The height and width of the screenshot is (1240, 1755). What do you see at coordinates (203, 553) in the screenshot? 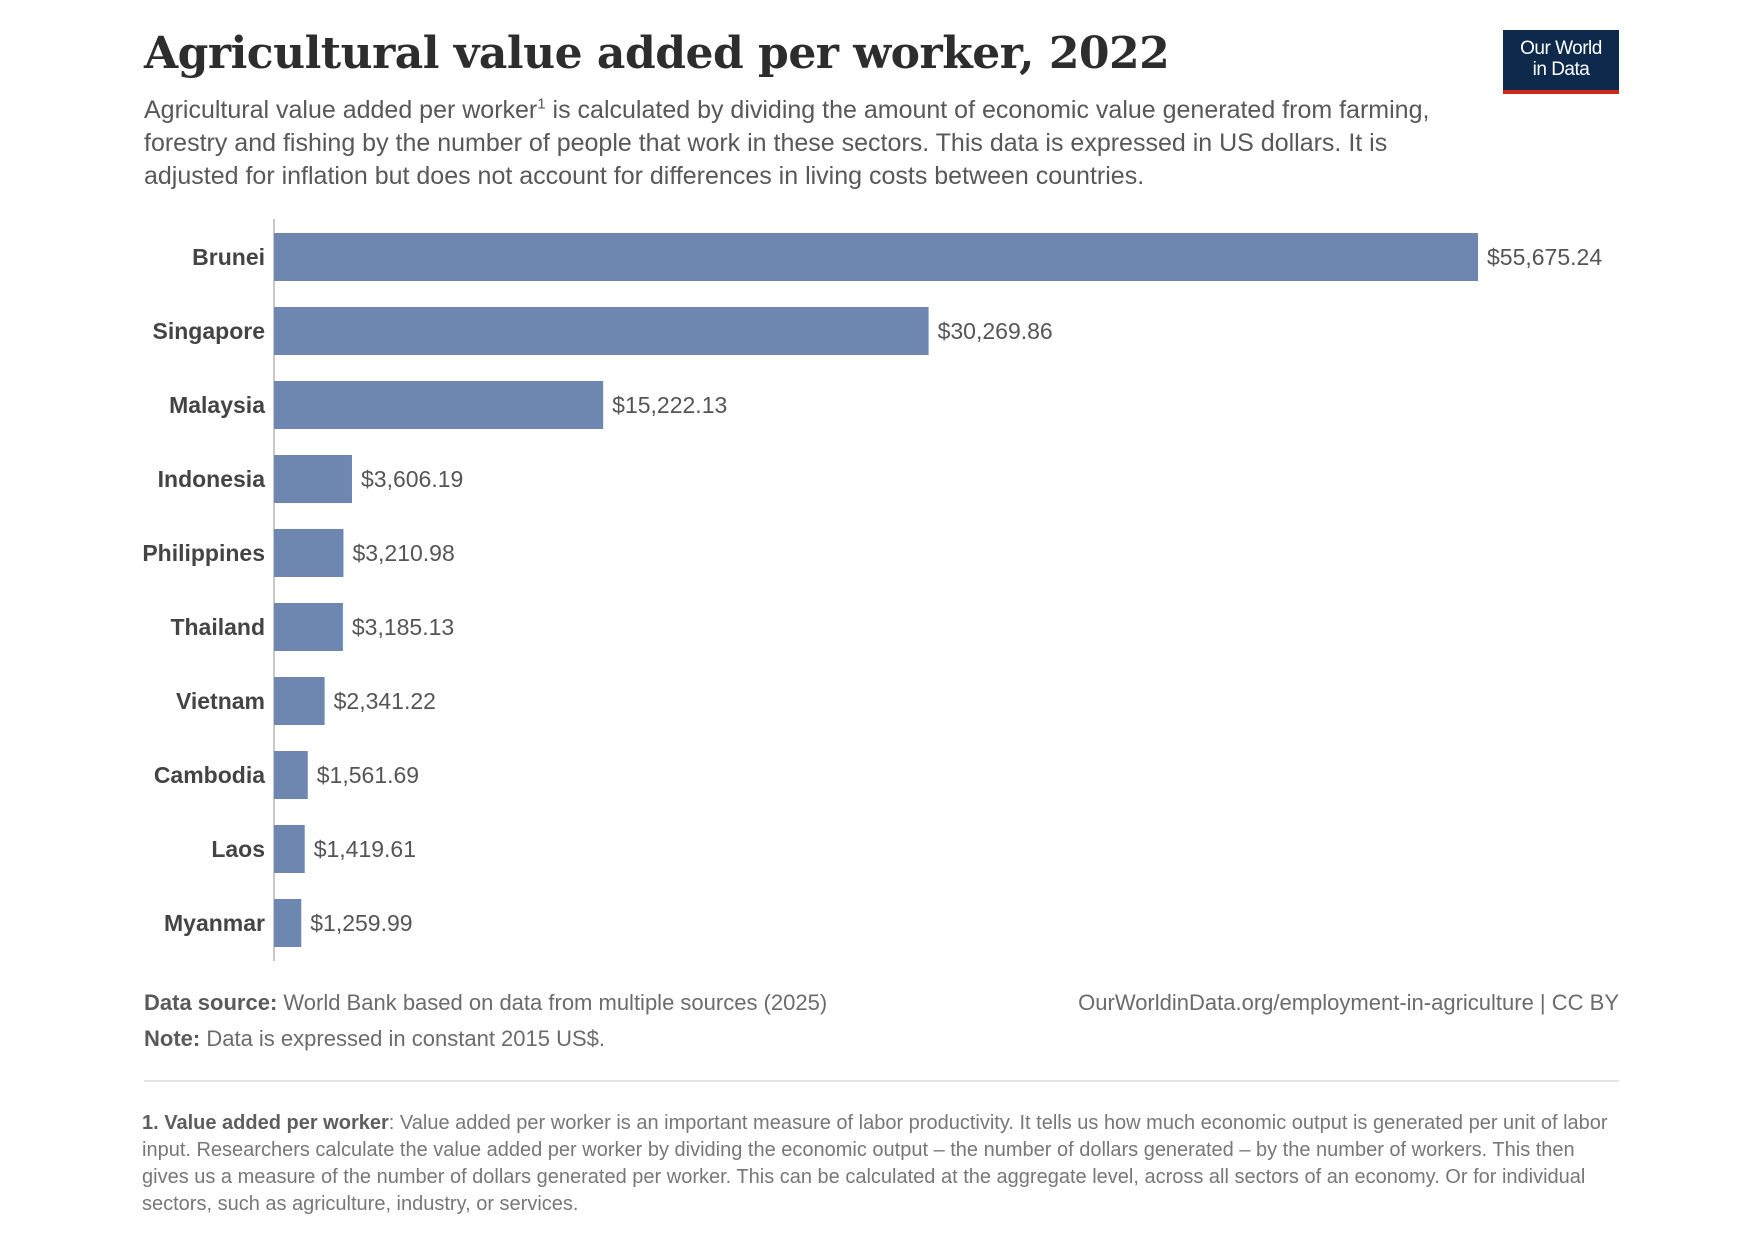
I see `category-label: Philippines` at bounding box center [203, 553].